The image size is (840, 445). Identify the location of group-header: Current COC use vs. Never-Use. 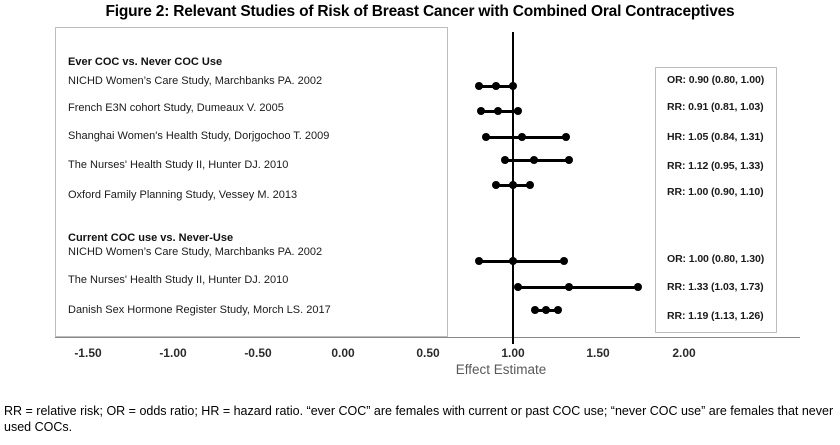
(151, 238).